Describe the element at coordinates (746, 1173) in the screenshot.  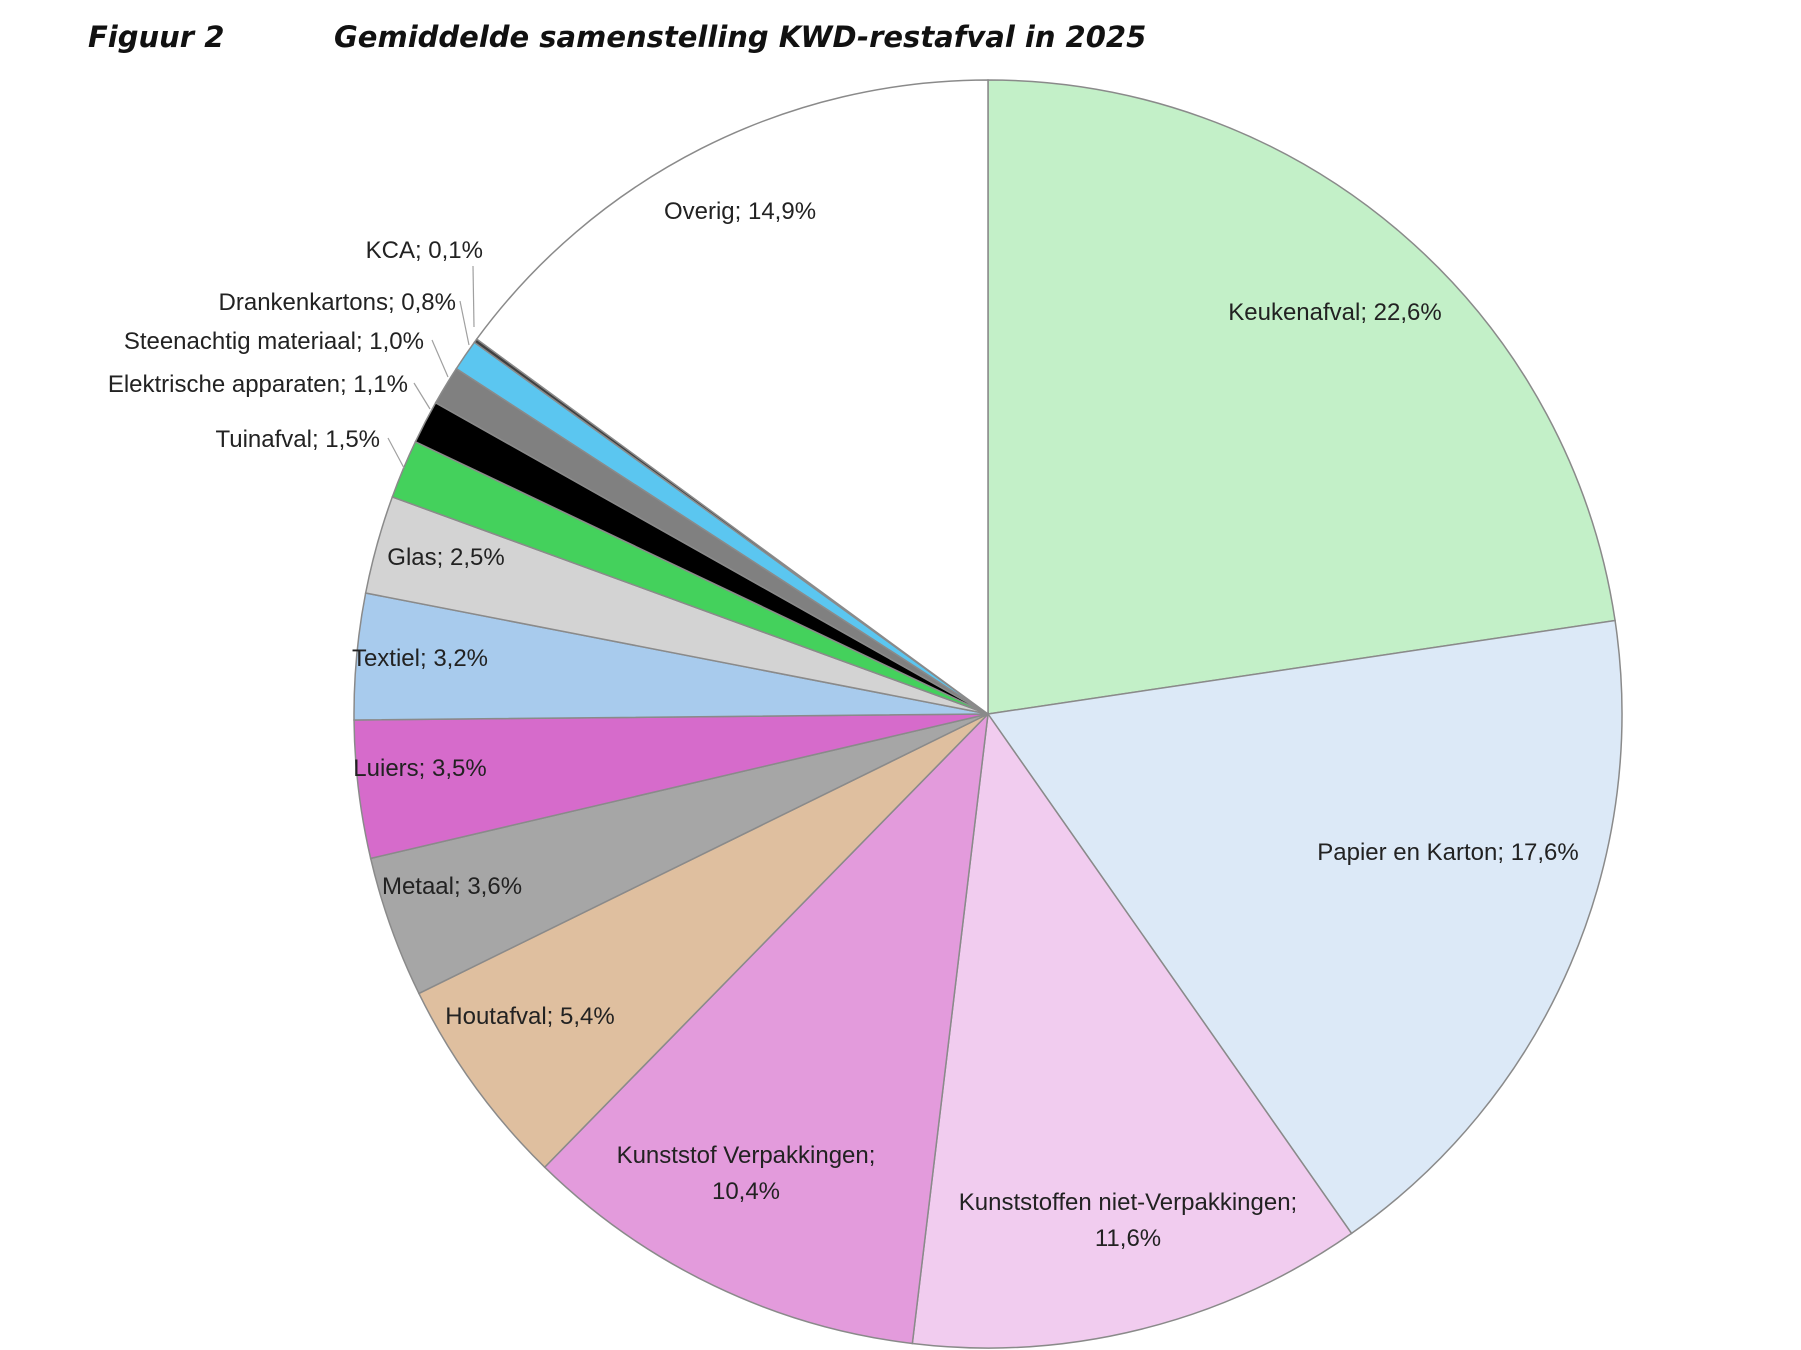
I see `data-label-kunststof-verpakkingen: Kunststof Verpakkingen; 10,4%` at that location.